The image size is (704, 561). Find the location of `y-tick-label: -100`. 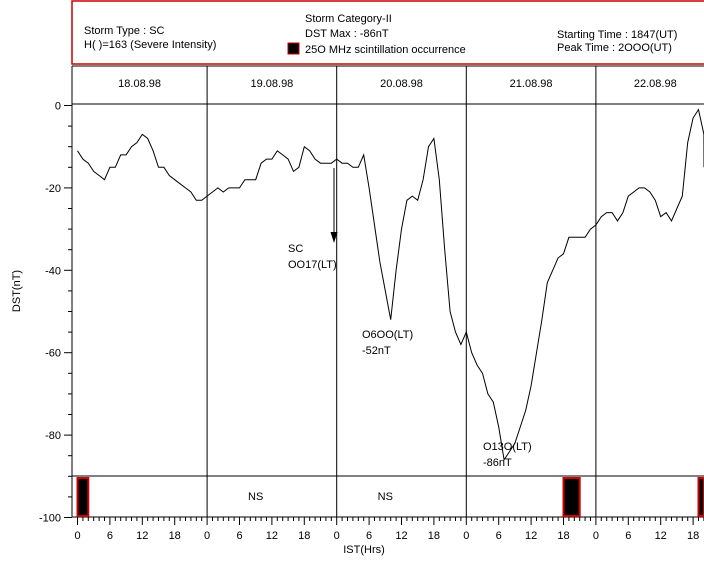

y-tick-label: -100 is located at coordinates (50, 519).